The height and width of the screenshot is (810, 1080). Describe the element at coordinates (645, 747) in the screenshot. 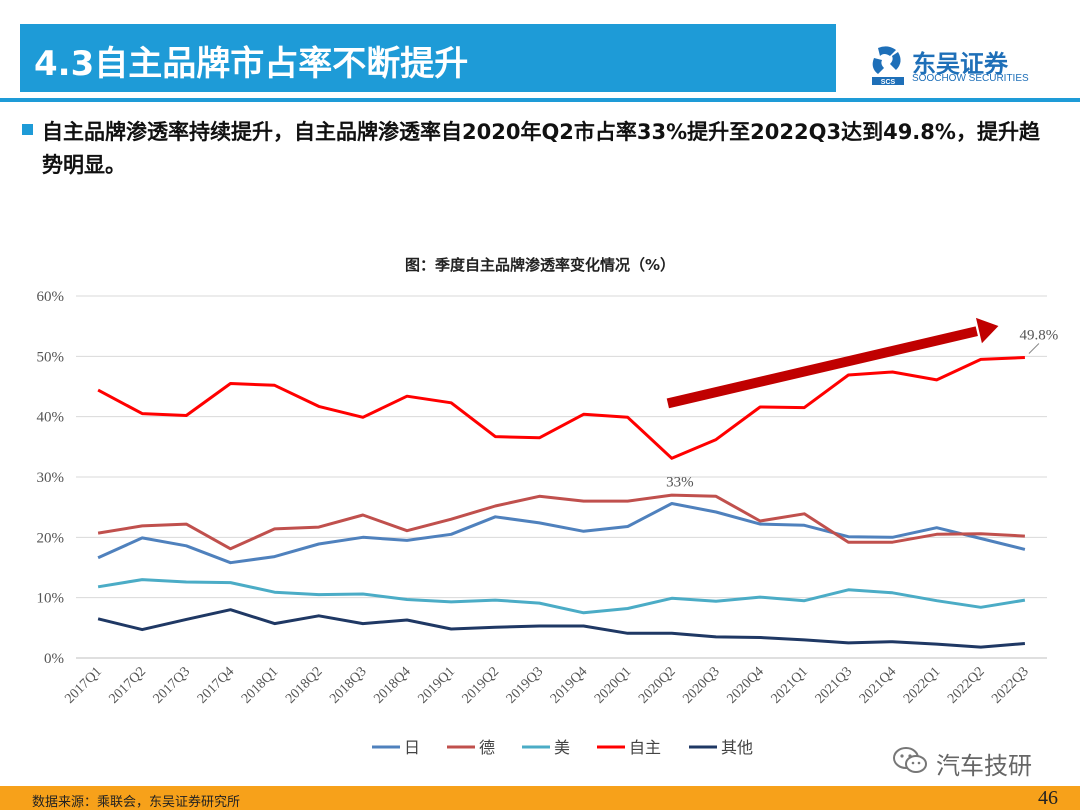

I see `legend-label: 自主` at that location.